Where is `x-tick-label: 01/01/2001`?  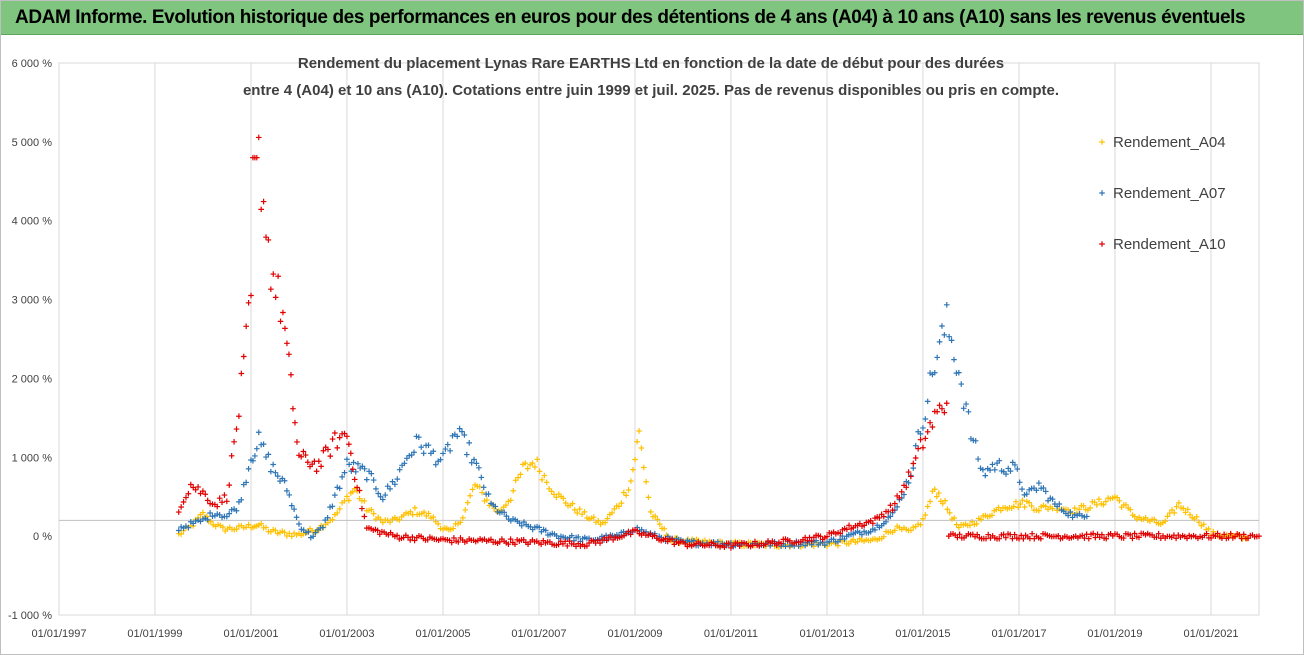 x-tick-label: 01/01/2001 is located at coordinates (250, 634).